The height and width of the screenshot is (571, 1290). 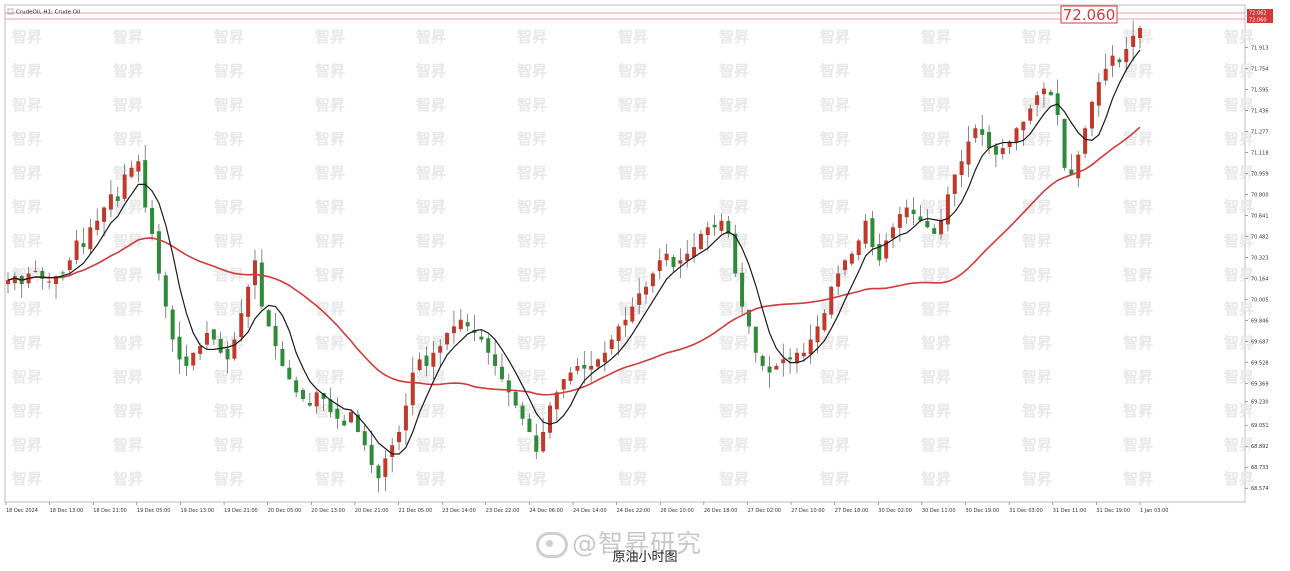 What do you see at coordinates (431, 105) in the screenshot?
I see `watermark-30: 智昇` at bounding box center [431, 105].